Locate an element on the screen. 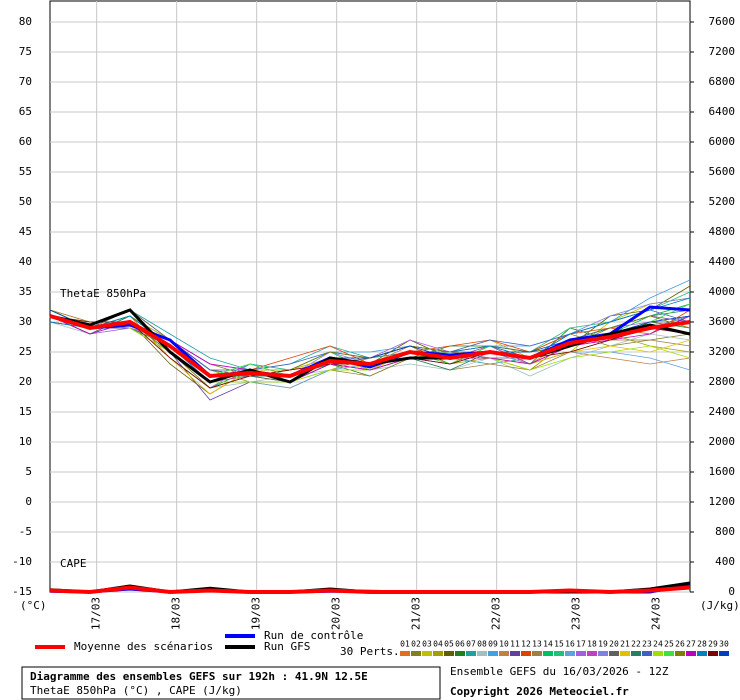  legend-label: Moyenne des scénarios is located at coordinates (143, 646).